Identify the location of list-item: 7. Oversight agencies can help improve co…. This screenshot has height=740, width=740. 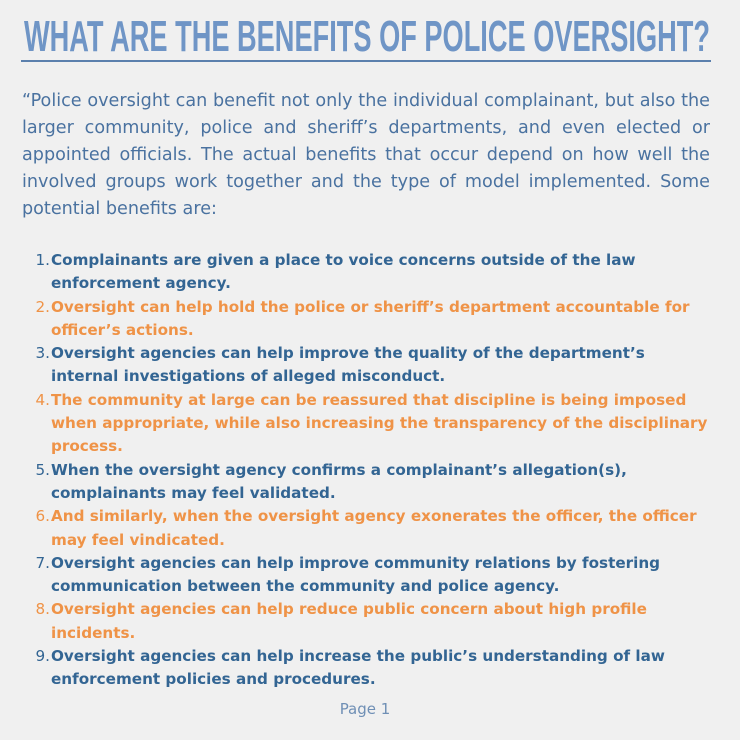
(356, 575).